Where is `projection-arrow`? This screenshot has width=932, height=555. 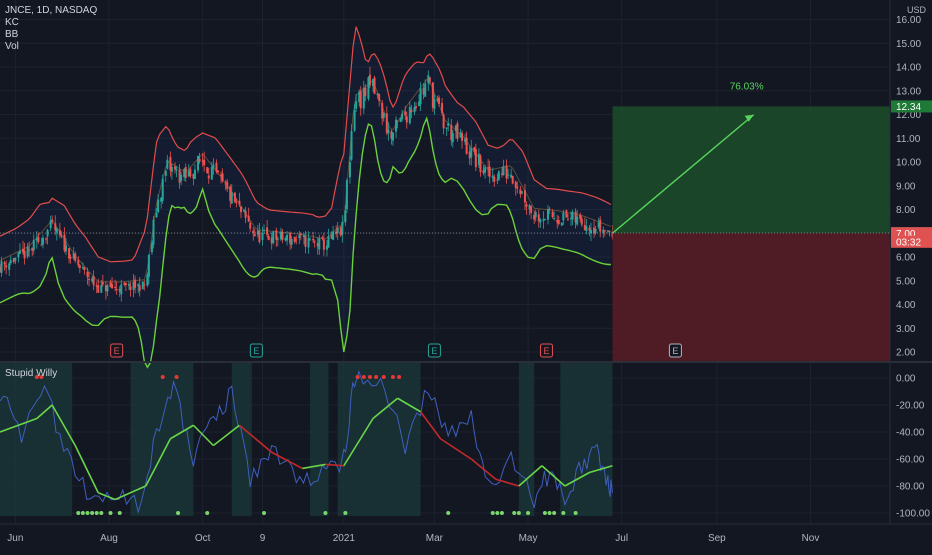
projection-arrow is located at coordinates (683, 174).